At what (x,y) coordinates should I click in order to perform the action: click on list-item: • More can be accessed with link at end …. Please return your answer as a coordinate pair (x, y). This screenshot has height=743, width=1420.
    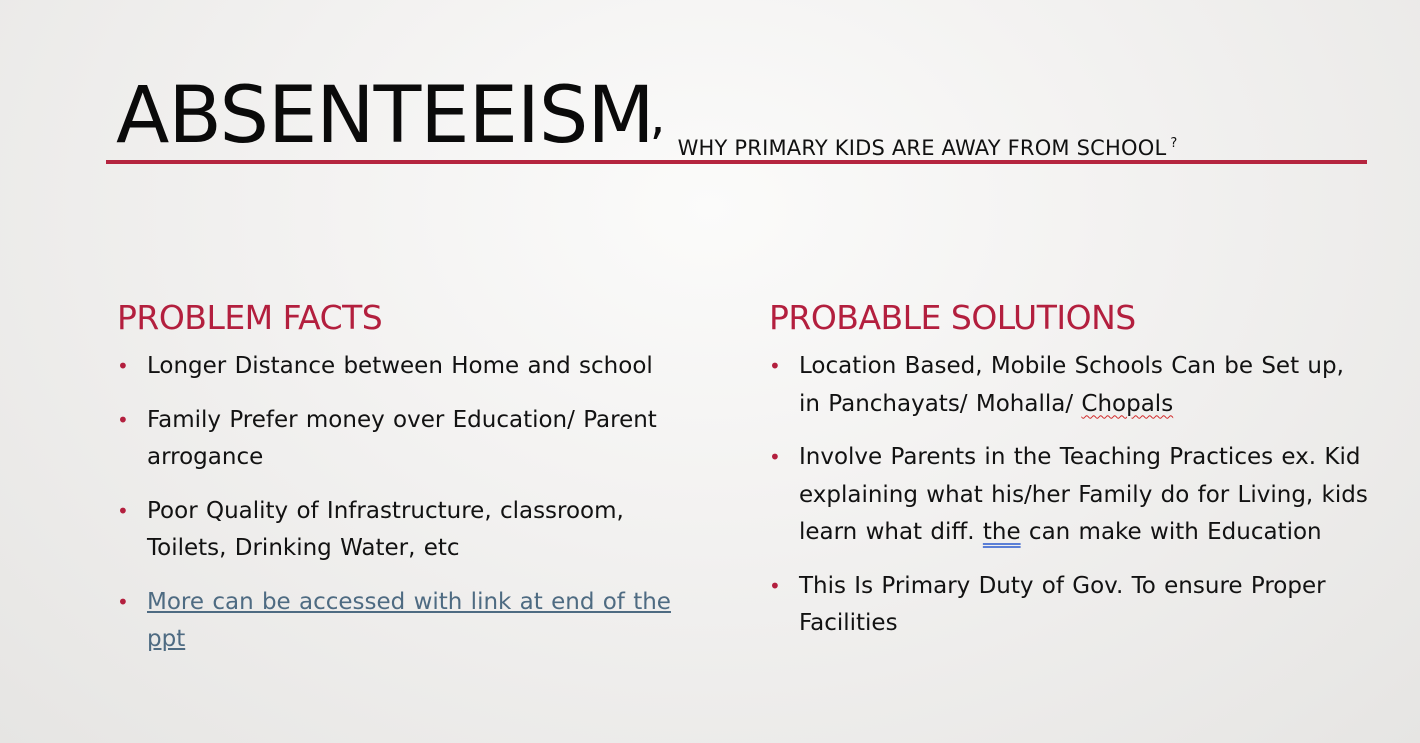
    Looking at the image, I should click on (397, 621).